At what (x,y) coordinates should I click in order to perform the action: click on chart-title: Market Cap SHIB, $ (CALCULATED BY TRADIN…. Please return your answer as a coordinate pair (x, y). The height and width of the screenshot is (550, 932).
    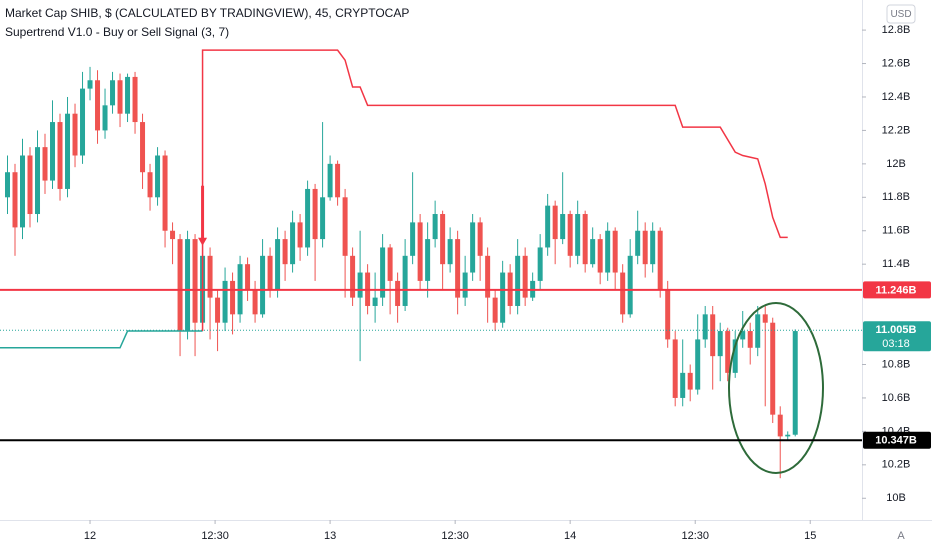
    Looking at the image, I should click on (207, 13).